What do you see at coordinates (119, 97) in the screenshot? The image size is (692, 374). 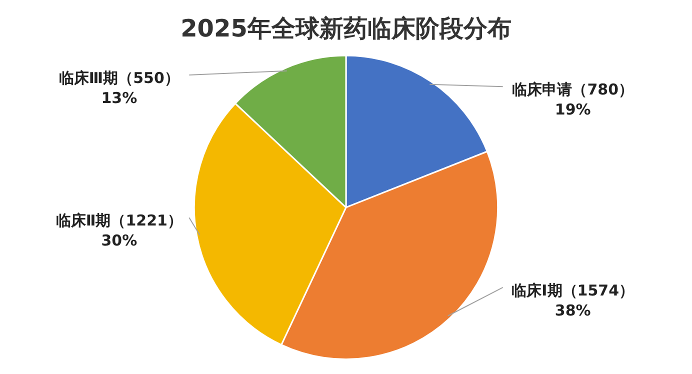 I see `data-label: 13%` at bounding box center [119, 97].